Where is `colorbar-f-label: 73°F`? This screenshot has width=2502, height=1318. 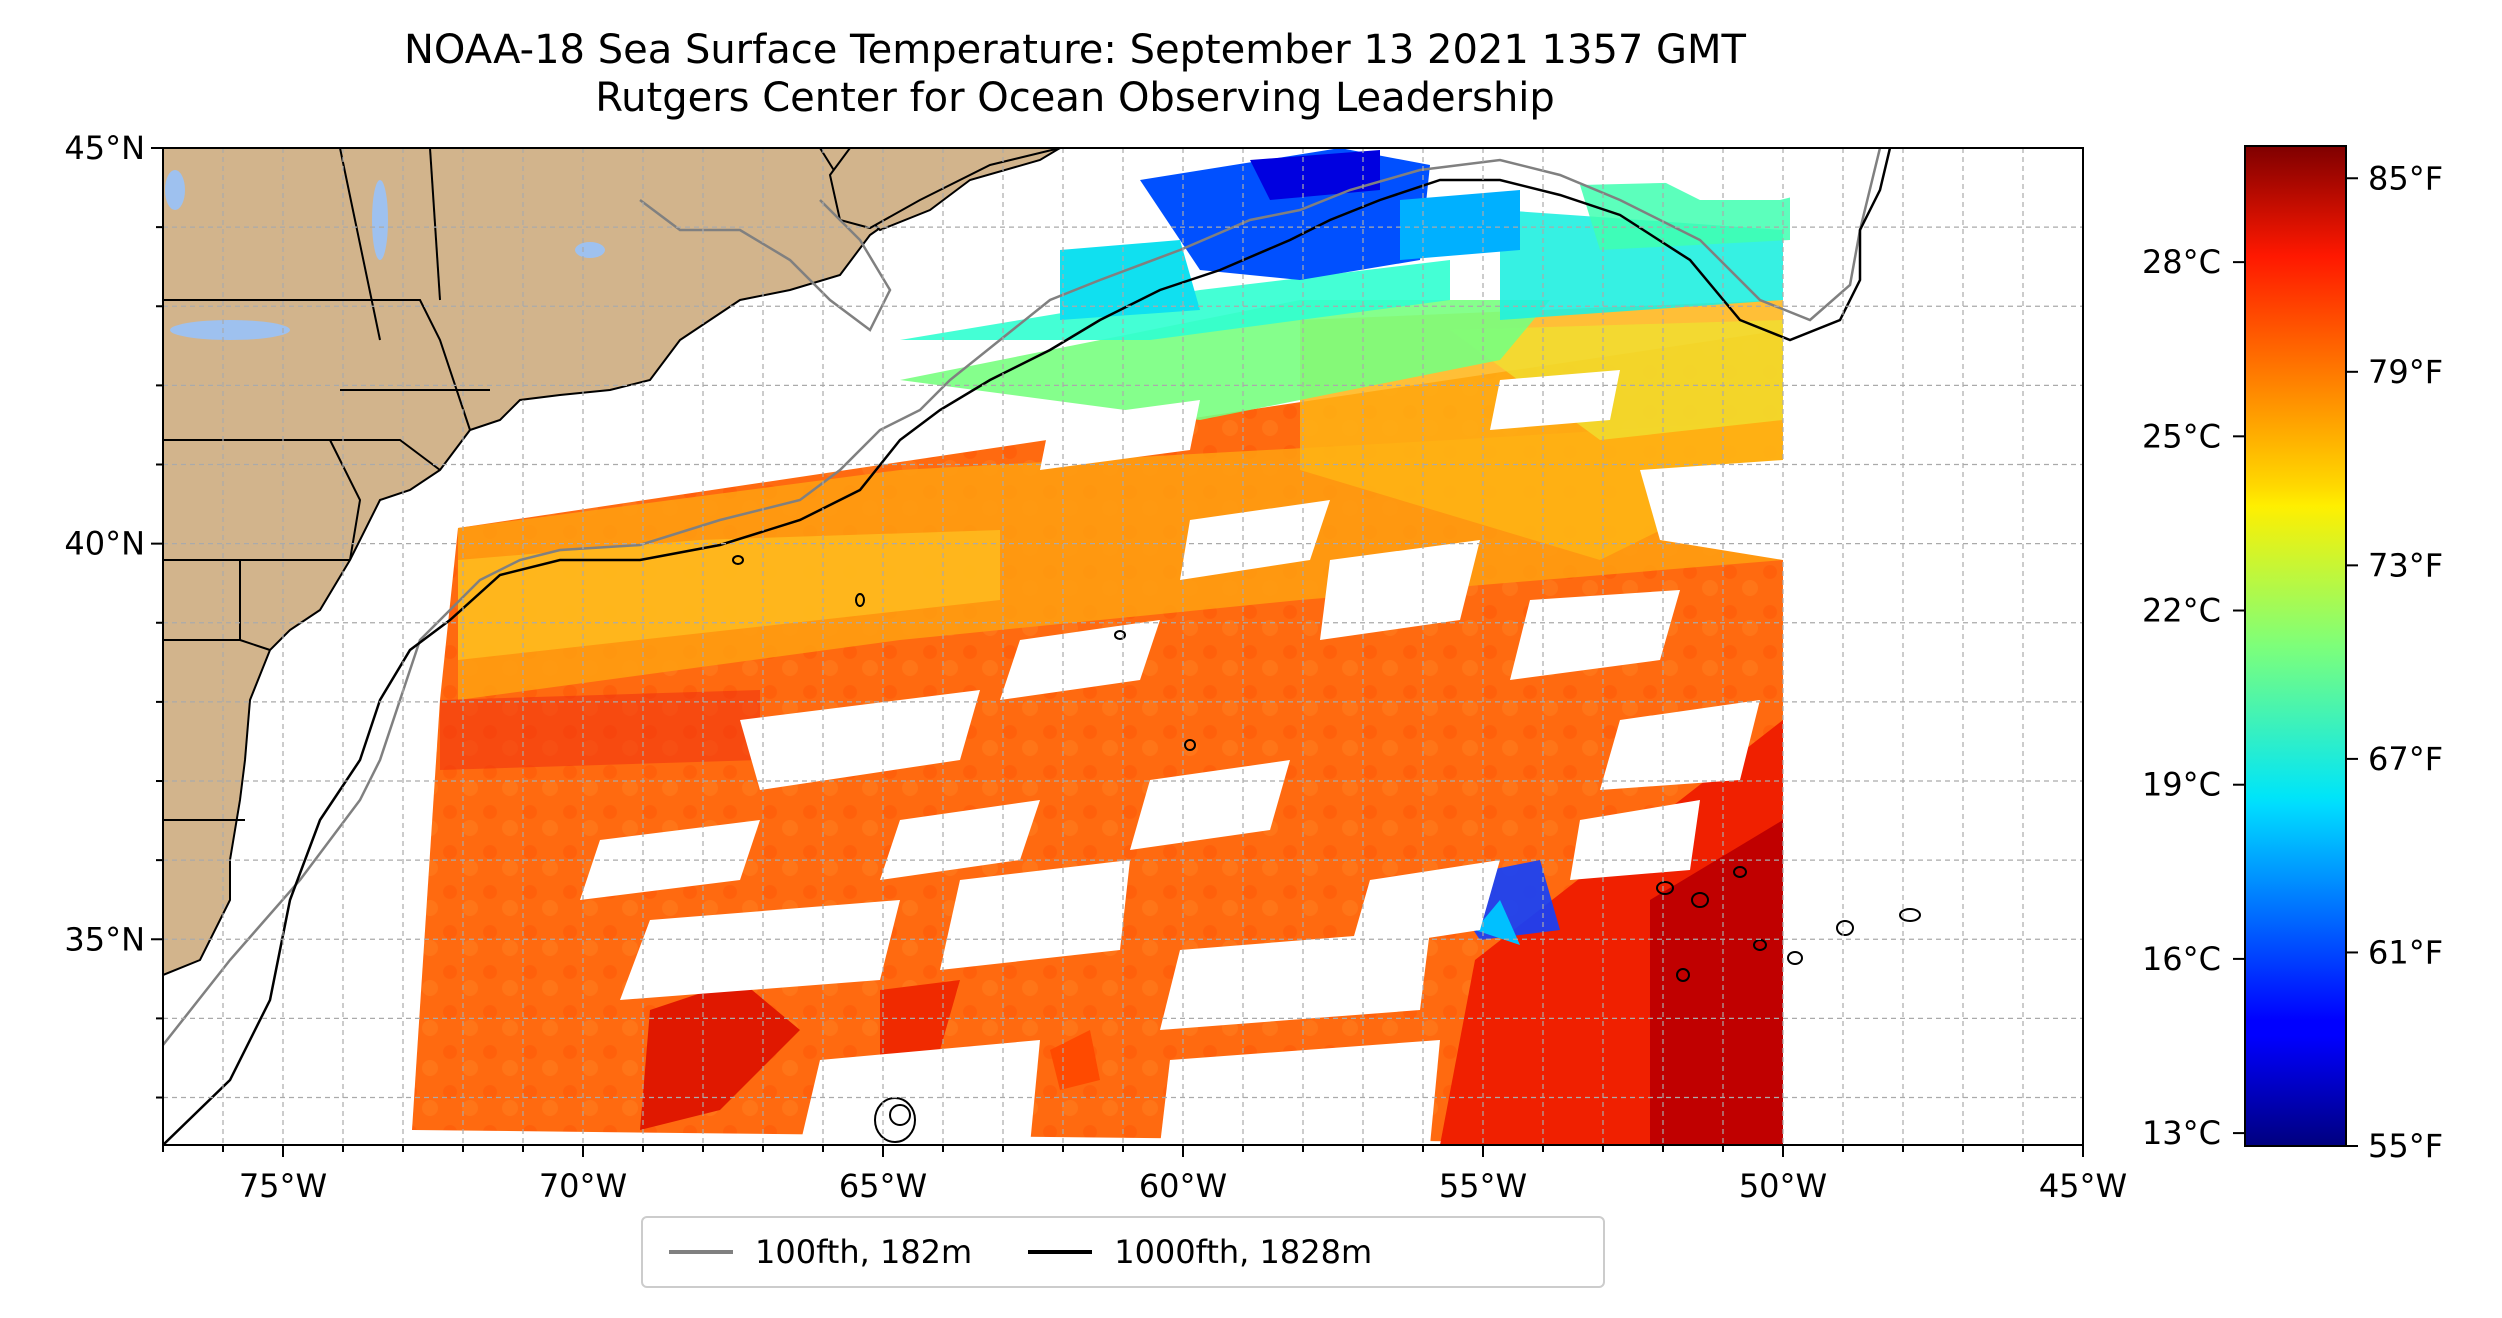 colorbar-f-label: 73°F is located at coordinates (2405, 565).